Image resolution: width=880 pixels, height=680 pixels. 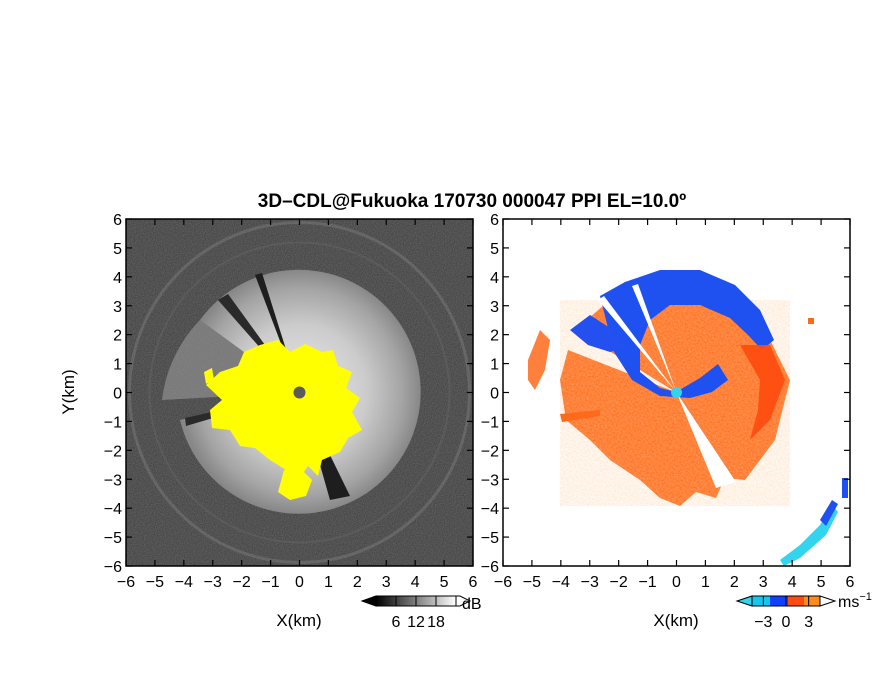 I want to click on right-colorbar-seg-red, so click(x=796, y=601).